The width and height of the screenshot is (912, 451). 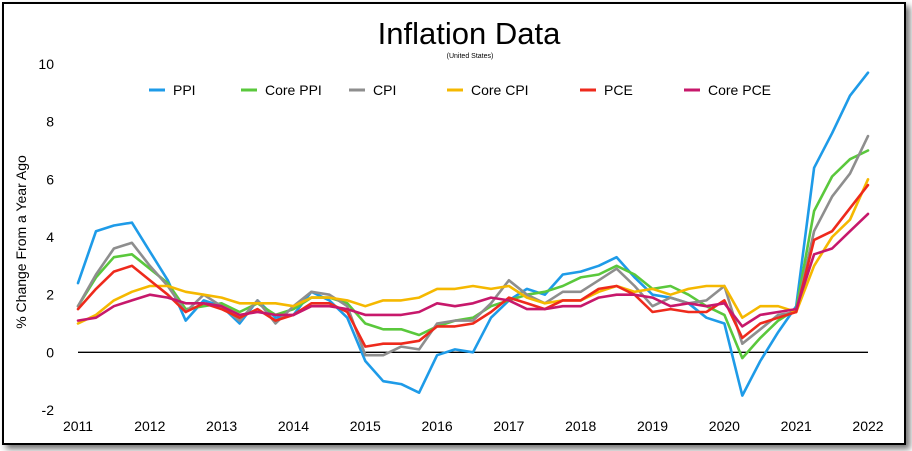 I want to click on x-tick-label: 2021, so click(x=796, y=426).